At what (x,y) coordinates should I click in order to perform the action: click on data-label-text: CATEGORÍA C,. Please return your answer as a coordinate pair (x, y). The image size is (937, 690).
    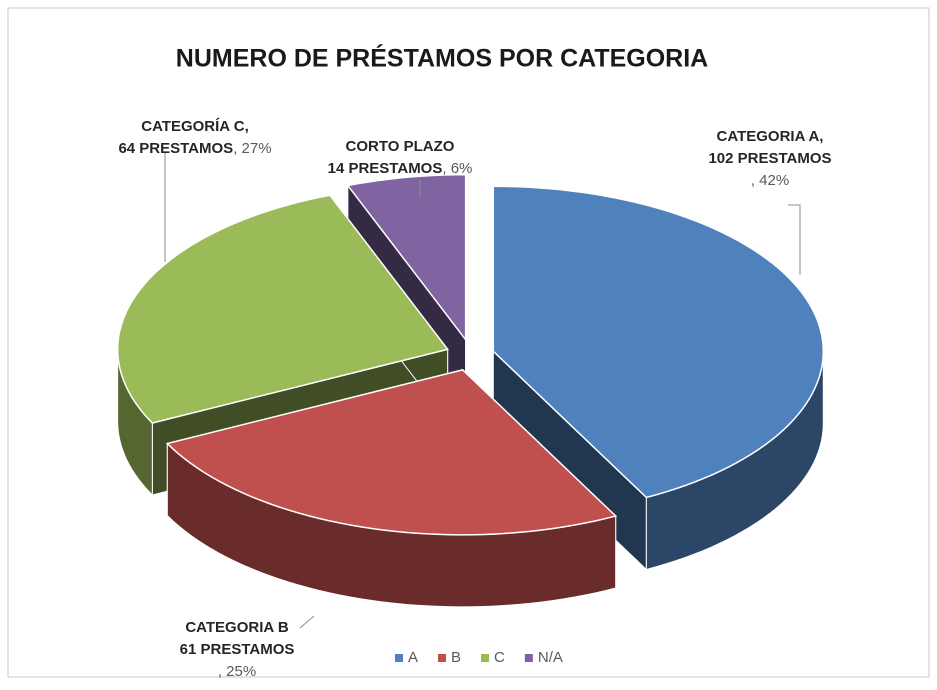
    Looking at the image, I should click on (195, 126).